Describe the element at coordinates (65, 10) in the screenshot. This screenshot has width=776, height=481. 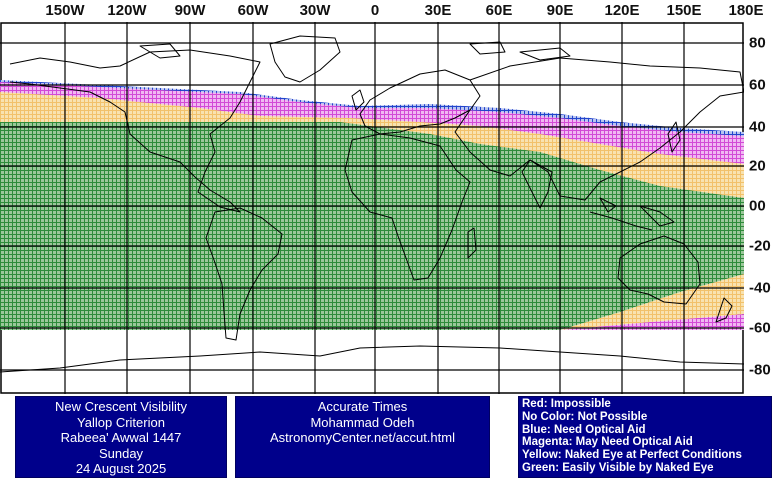
I see `lon-label-150w: 150W` at that location.